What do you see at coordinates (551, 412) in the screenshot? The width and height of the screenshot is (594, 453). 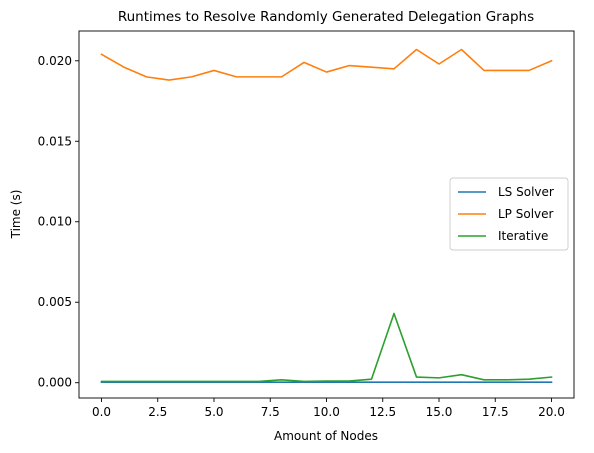 I see `x-tick-label: 20.0` at bounding box center [551, 412].